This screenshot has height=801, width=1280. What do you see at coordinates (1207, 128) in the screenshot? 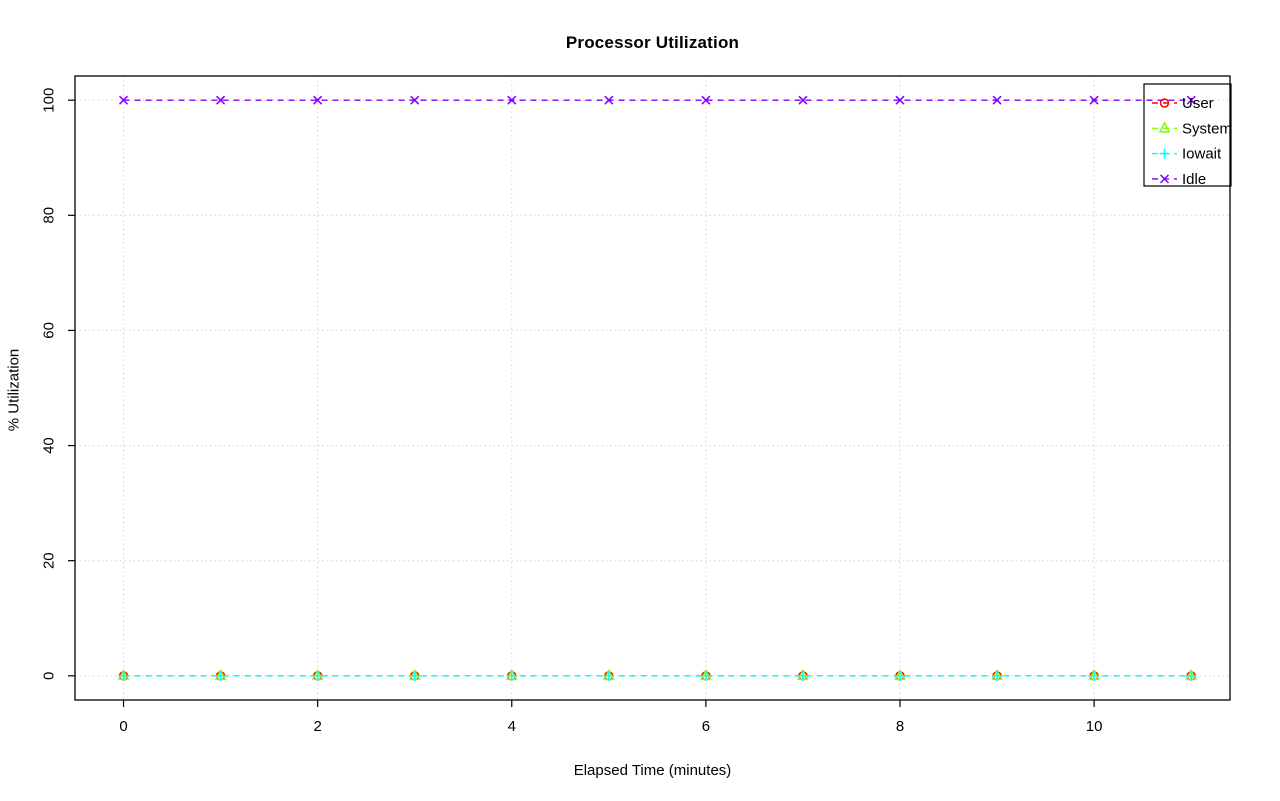
I see `legend-label: System` at bounding box center [1207, 128].